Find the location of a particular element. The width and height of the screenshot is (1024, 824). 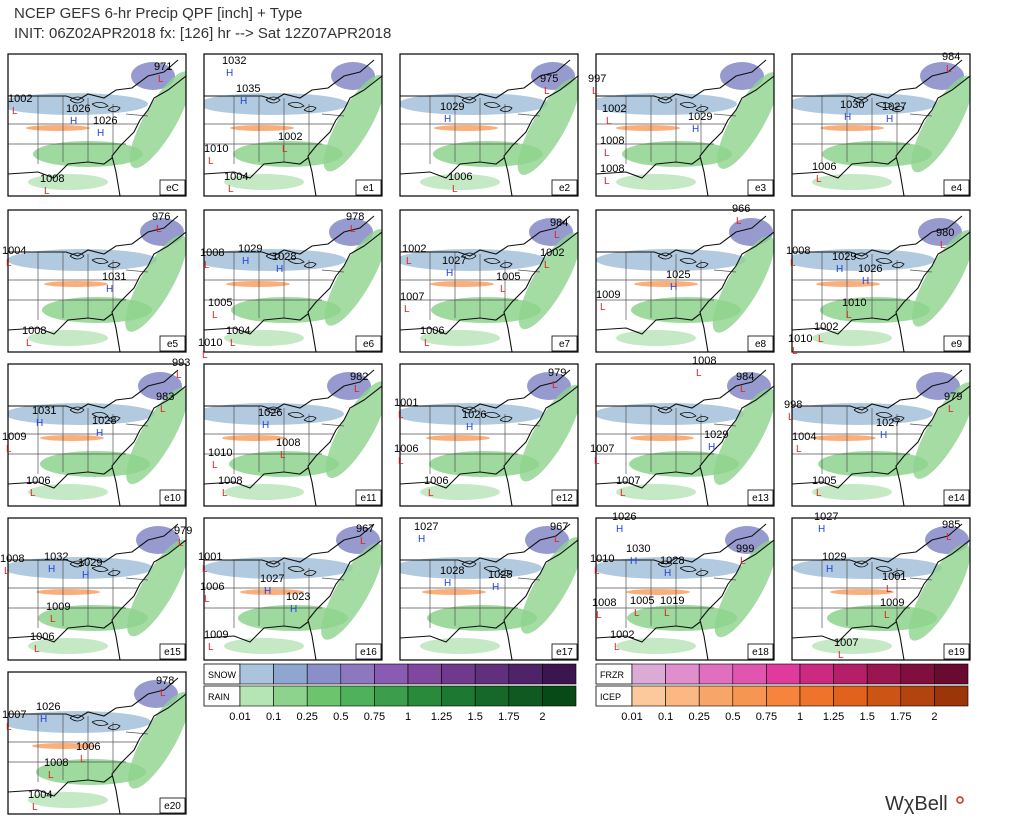

member-label: e1 is located at coordinates (369, 188).